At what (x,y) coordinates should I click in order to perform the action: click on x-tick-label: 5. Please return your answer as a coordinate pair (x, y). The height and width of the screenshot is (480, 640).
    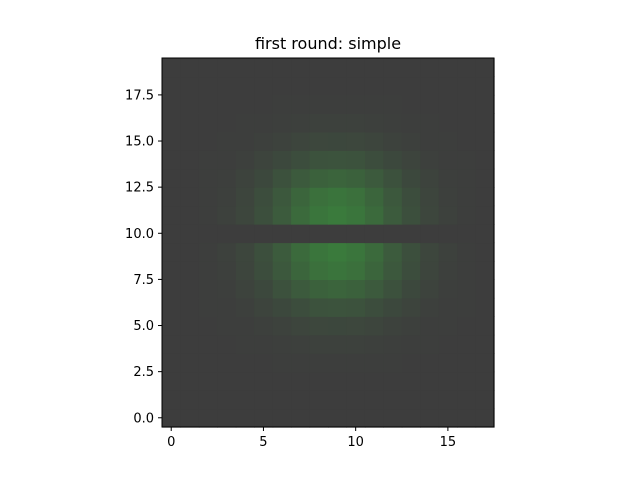
    Looking at the image, I should click on (263, 442).